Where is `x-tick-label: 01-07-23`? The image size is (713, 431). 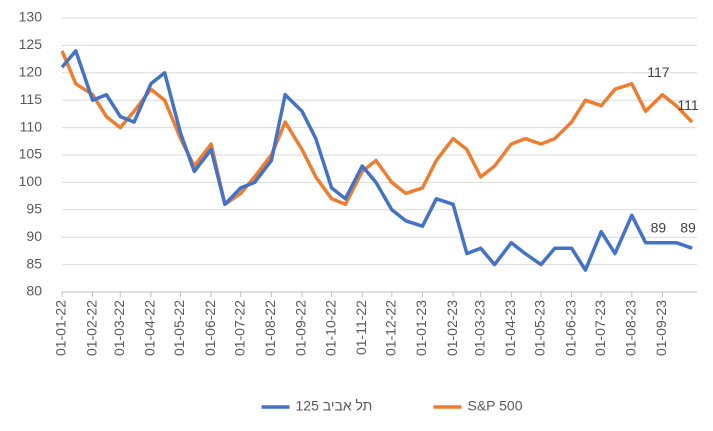
x-tick-label: 01-07-23 is located at coordinates (600, 328).